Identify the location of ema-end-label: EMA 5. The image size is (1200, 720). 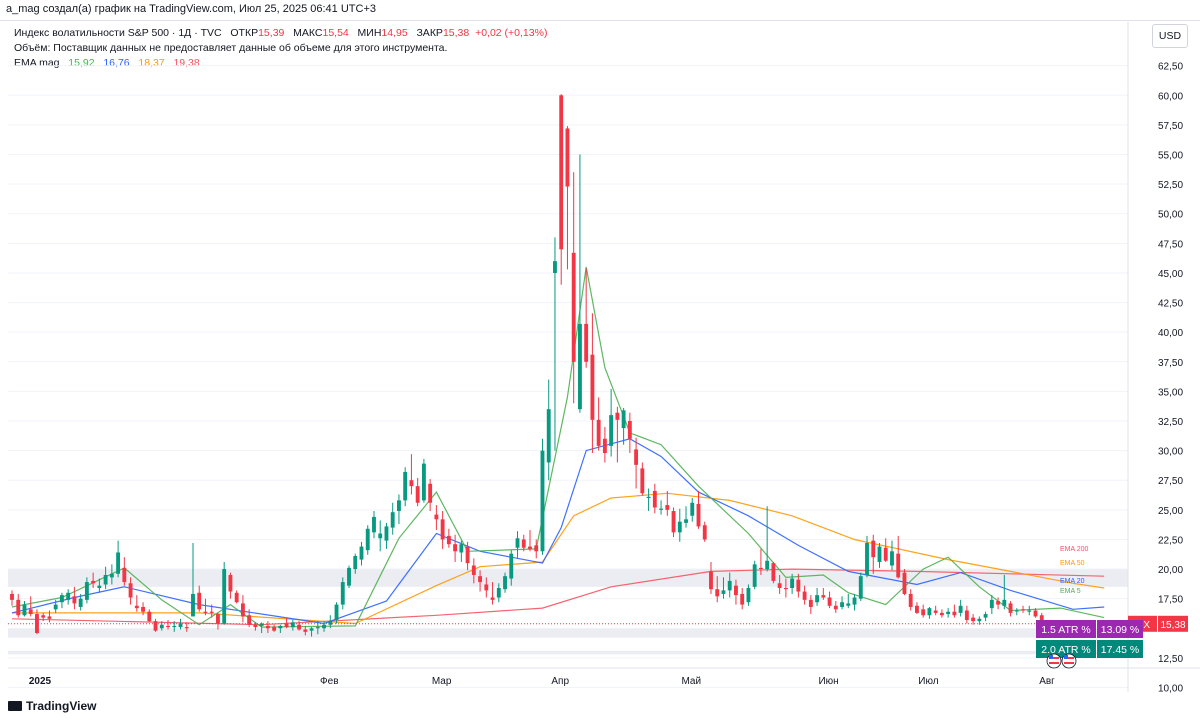
(1070, 591).